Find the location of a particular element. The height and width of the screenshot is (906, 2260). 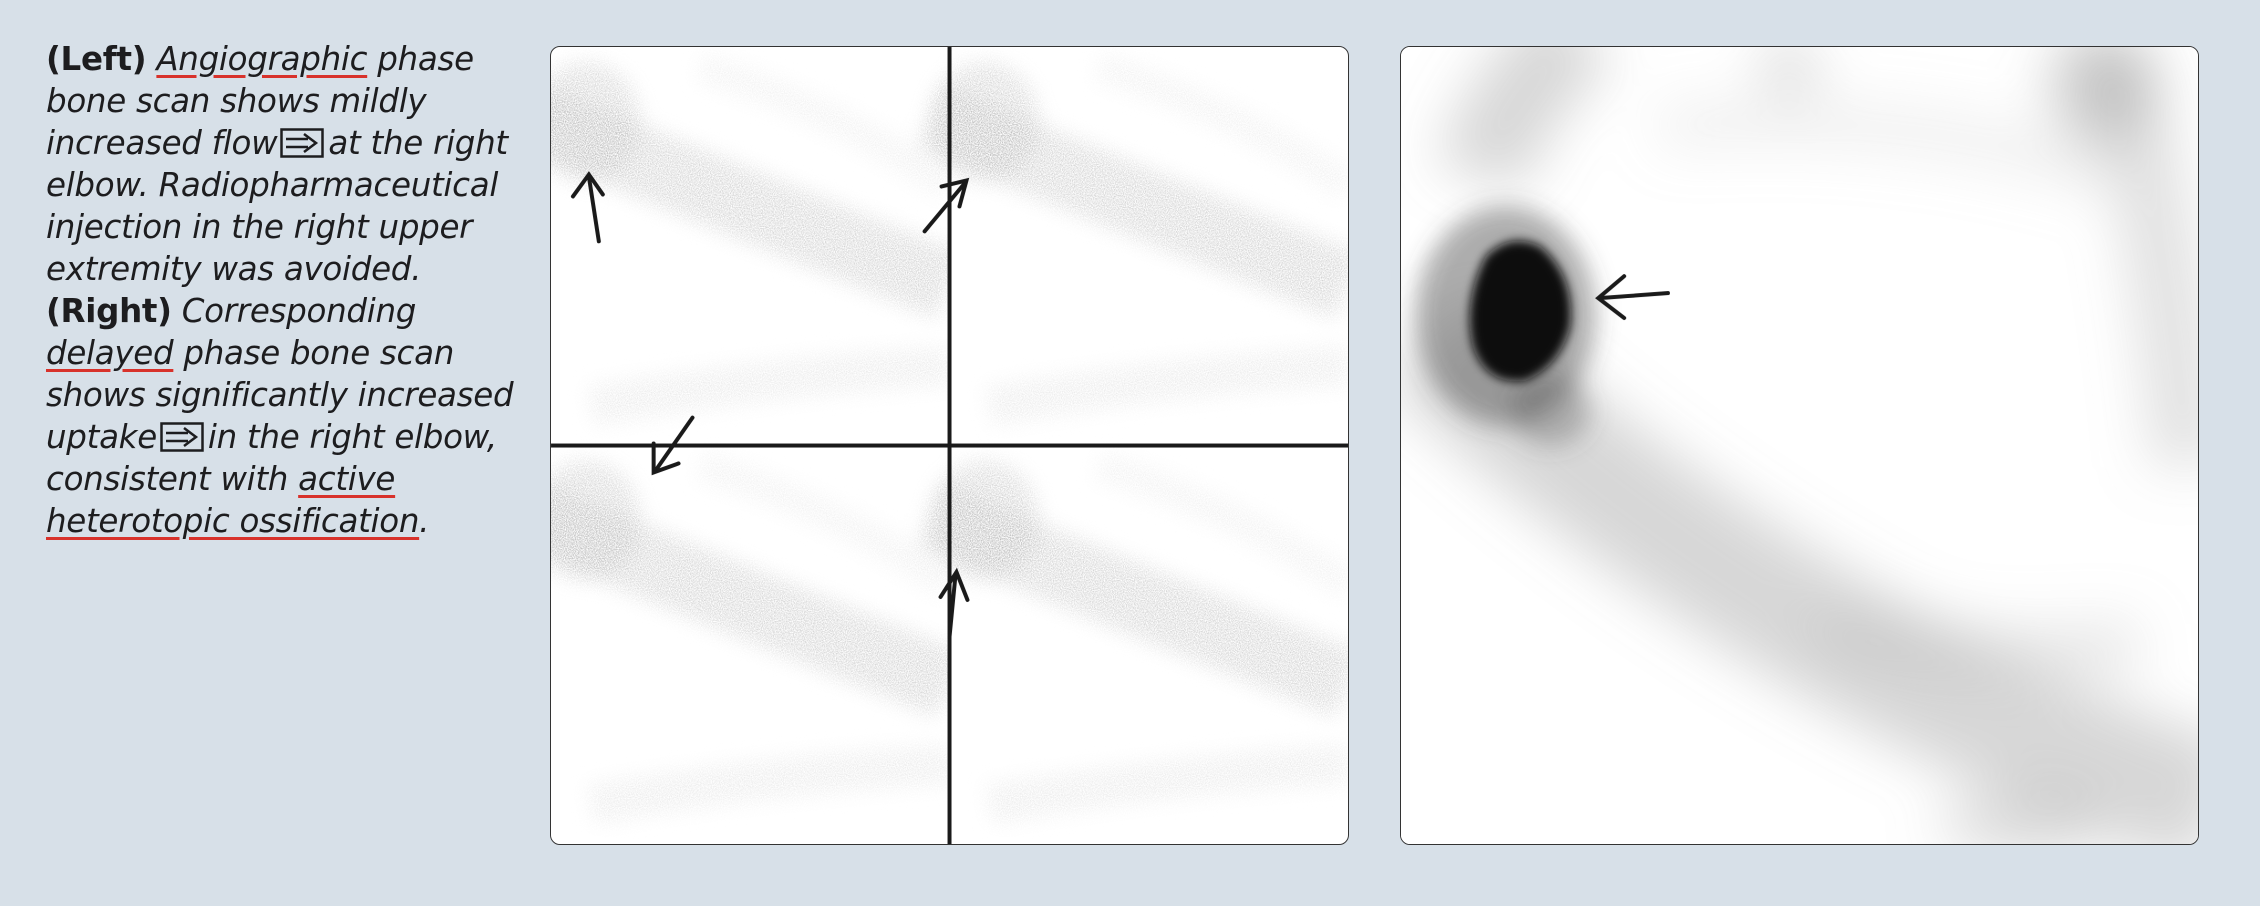

caption-label-left: (Left) is located at coordinates (96, 59).